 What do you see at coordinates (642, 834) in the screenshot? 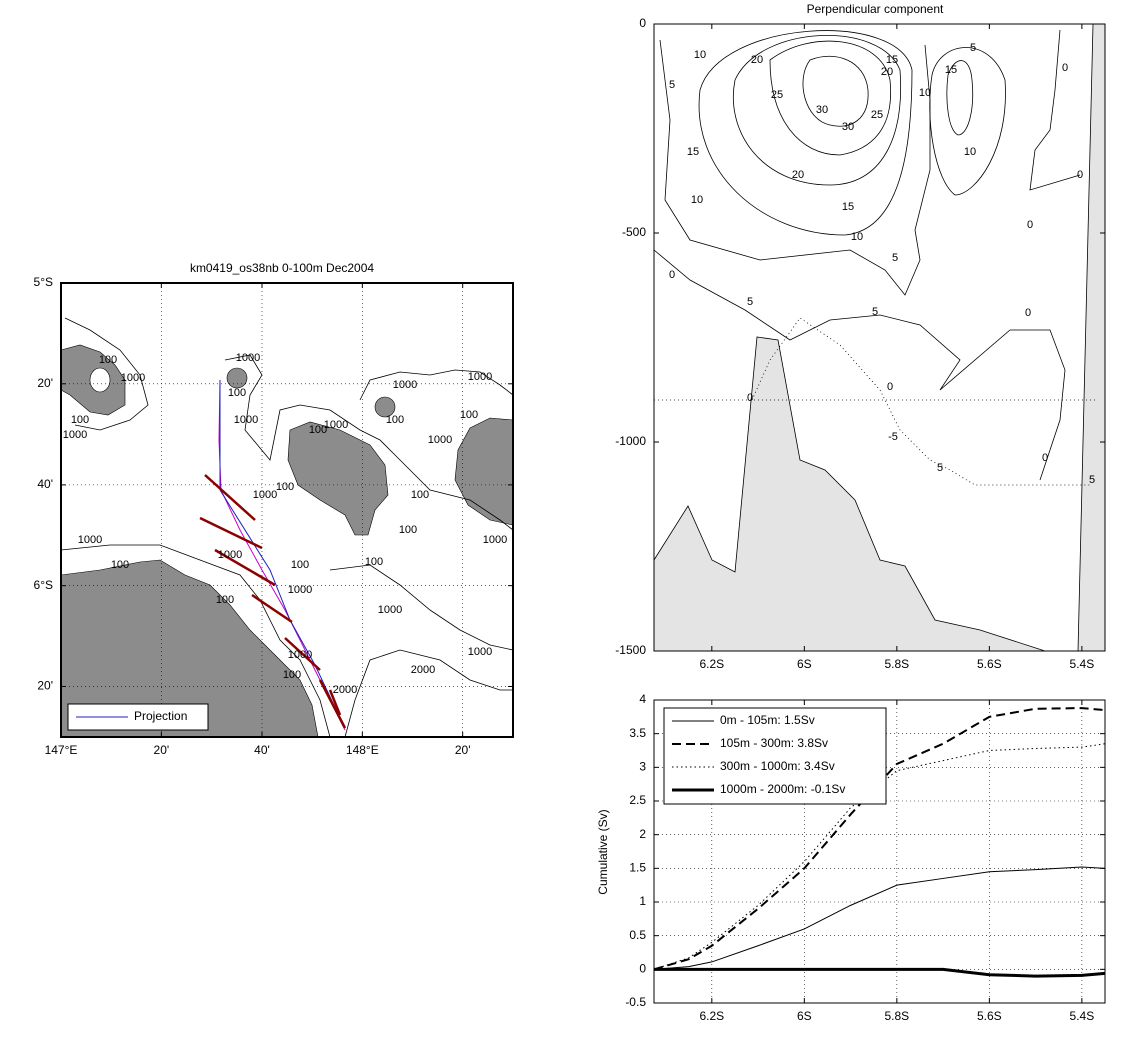
I see `y-tick-label: 2` at bounding box center [642, 834].